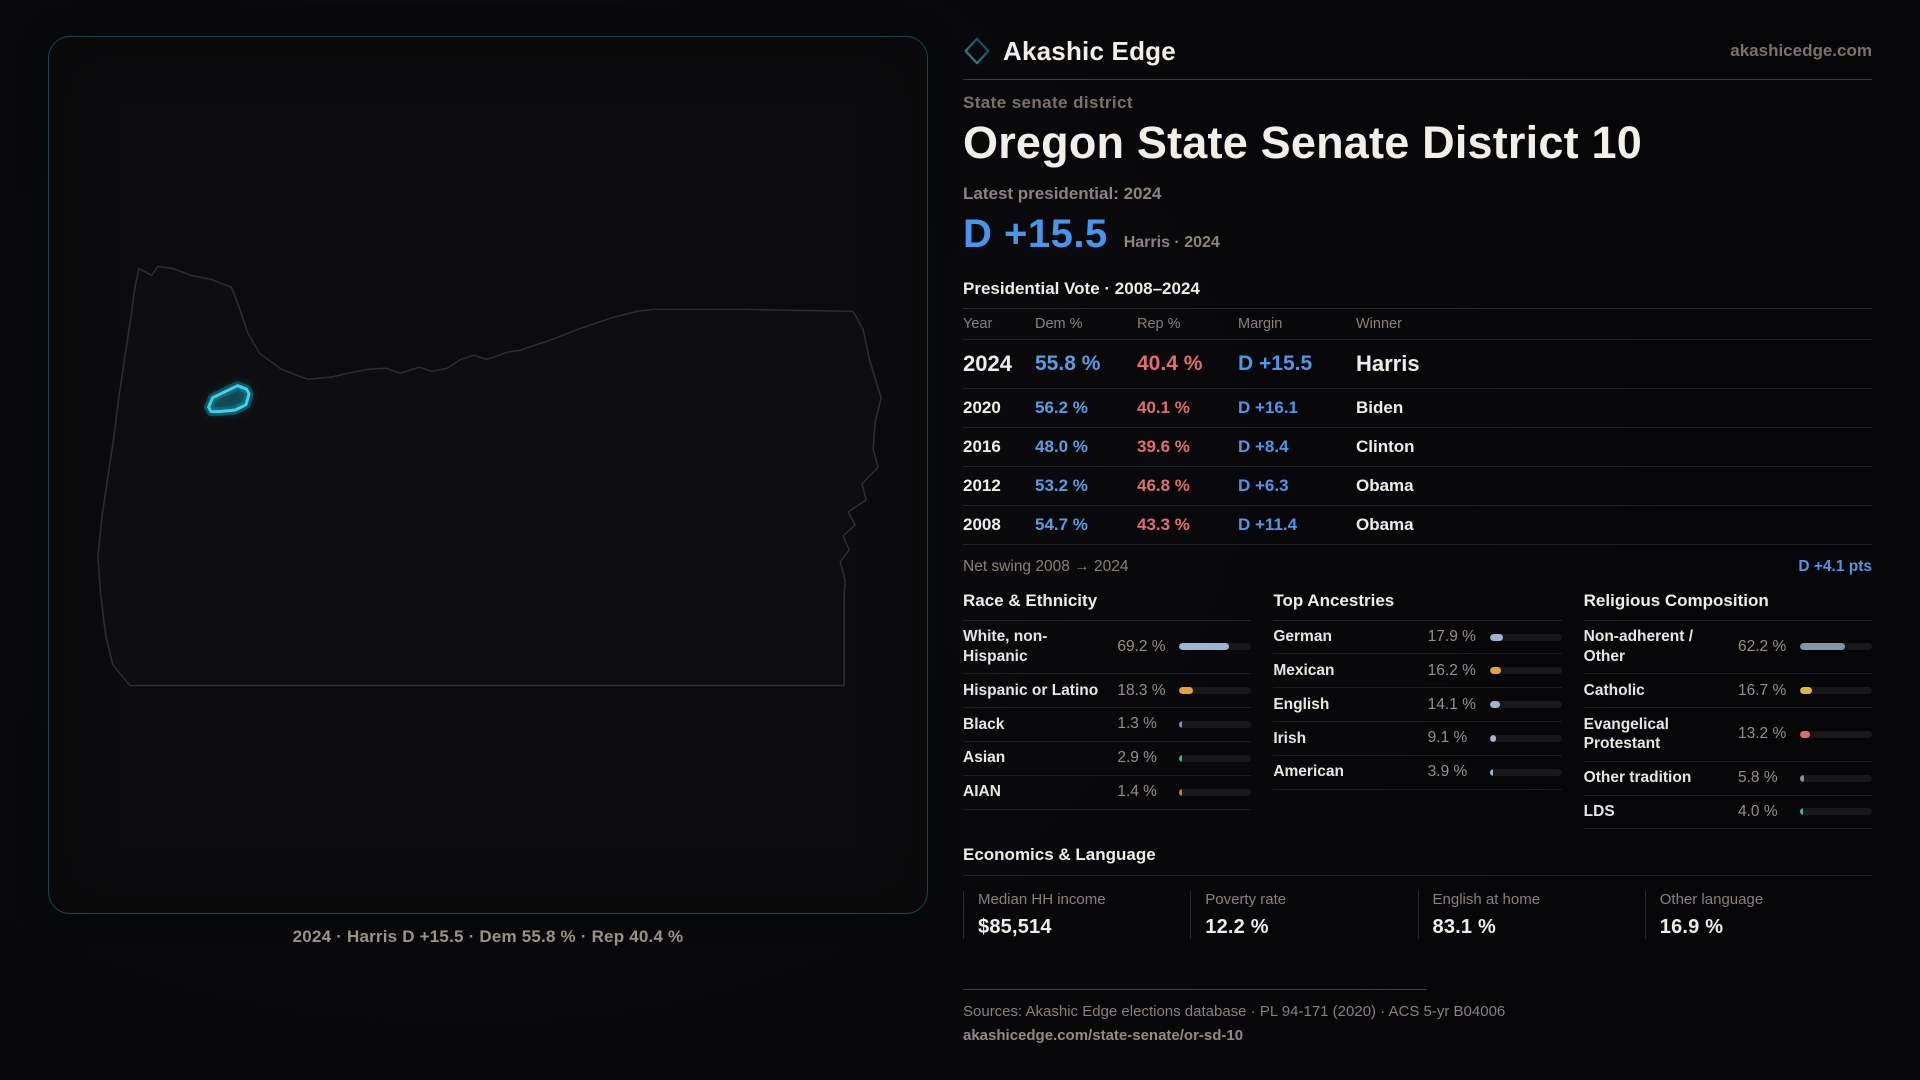 This screenshot has height=1080, width=1920. Describe the element at coordinates (1417, 525) in the screenshot. I see `table-row: 2008 54.7 % 43.3 % D +11.4 Obama` at that location.